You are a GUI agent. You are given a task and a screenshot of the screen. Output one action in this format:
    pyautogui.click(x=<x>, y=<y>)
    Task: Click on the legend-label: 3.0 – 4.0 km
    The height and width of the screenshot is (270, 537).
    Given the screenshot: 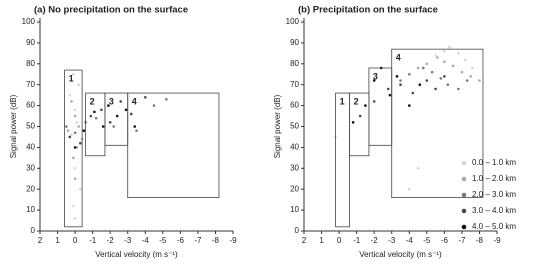 What is the action you would take?
    pyautogui.click(x=494, y=210)
    